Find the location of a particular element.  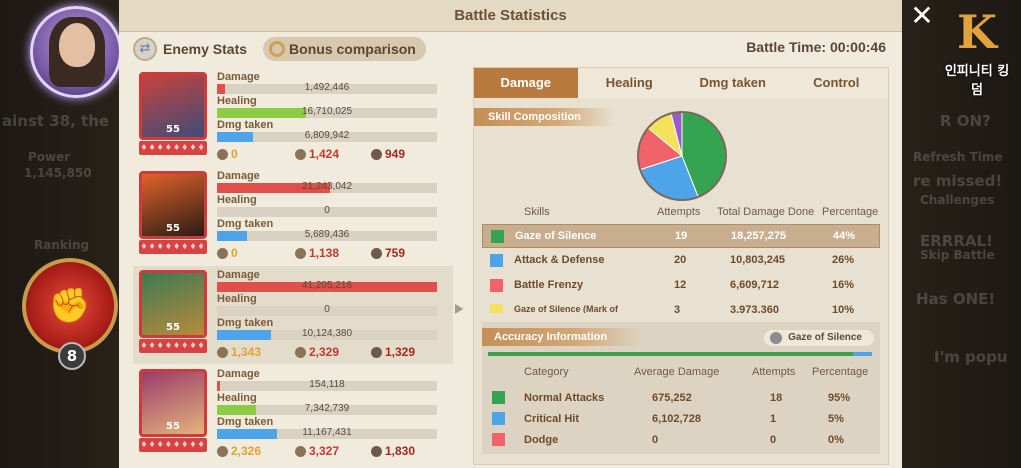

swap-icon: ⇄ is located at coordinates (145, 49).